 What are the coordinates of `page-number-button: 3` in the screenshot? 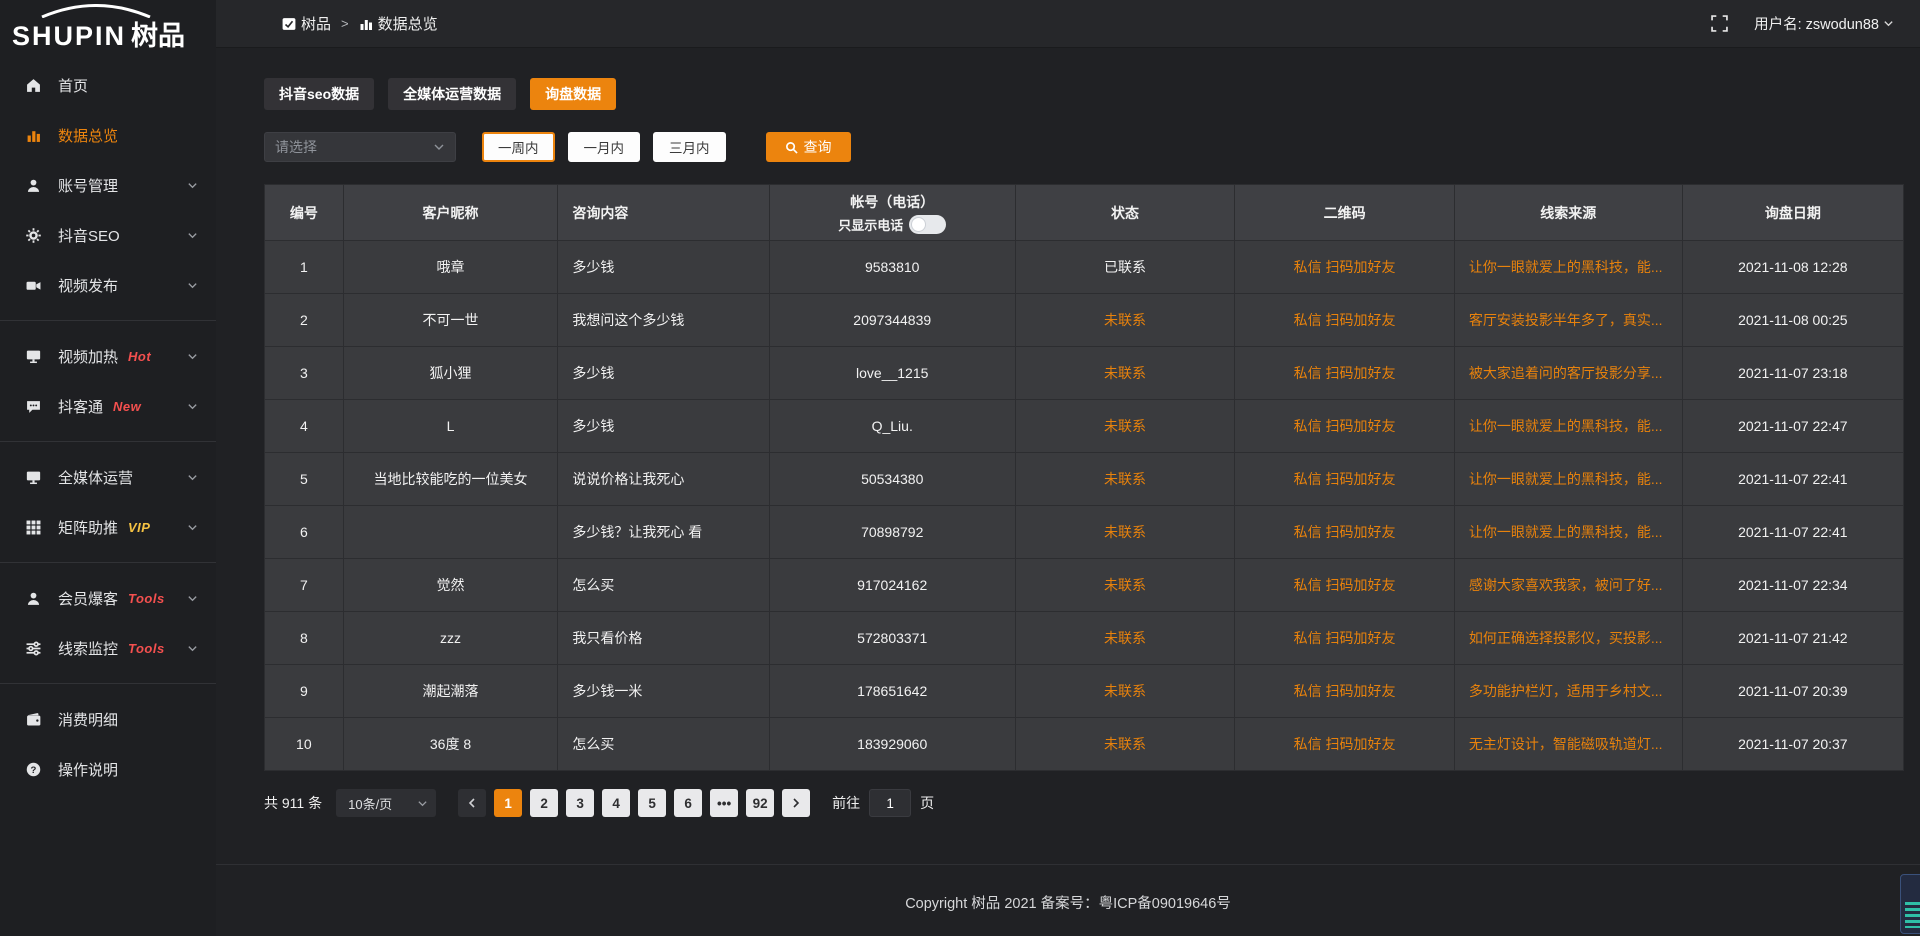 It's located at (580, 803).